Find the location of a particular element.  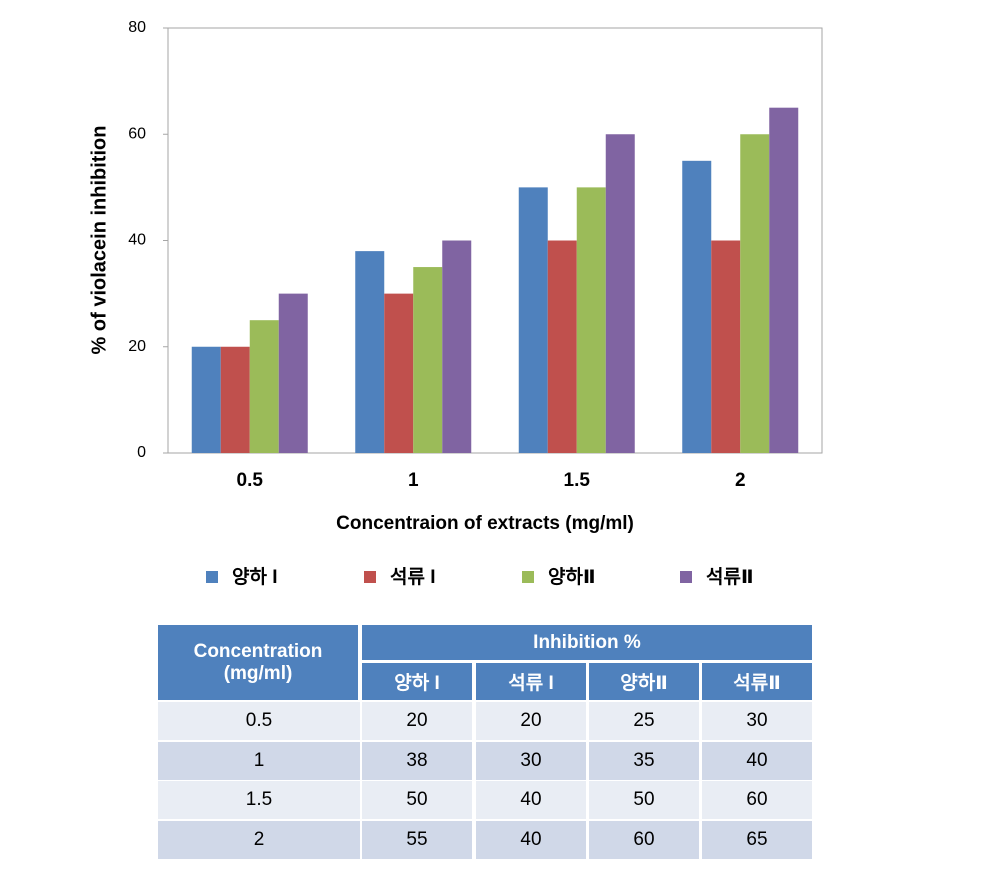

table-header: Inhibition % is located at coordinates (587, 642).